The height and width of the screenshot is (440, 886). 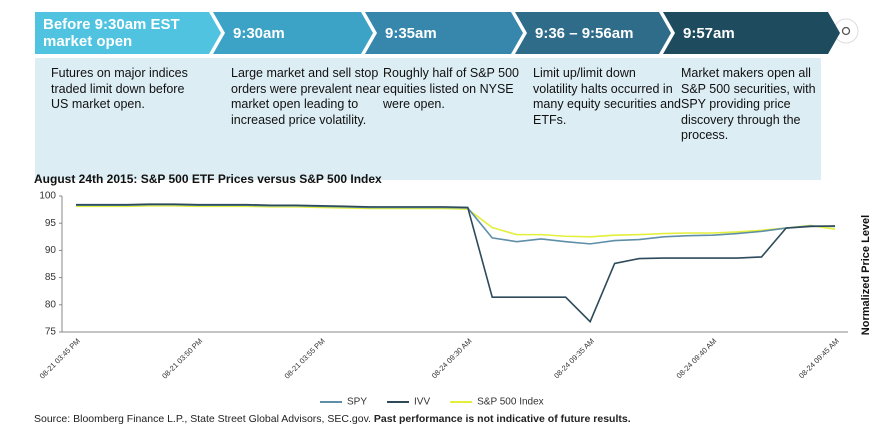 I want to click on x-tick-label: 08-21 03:45 PM, so click(x=60, y=358).